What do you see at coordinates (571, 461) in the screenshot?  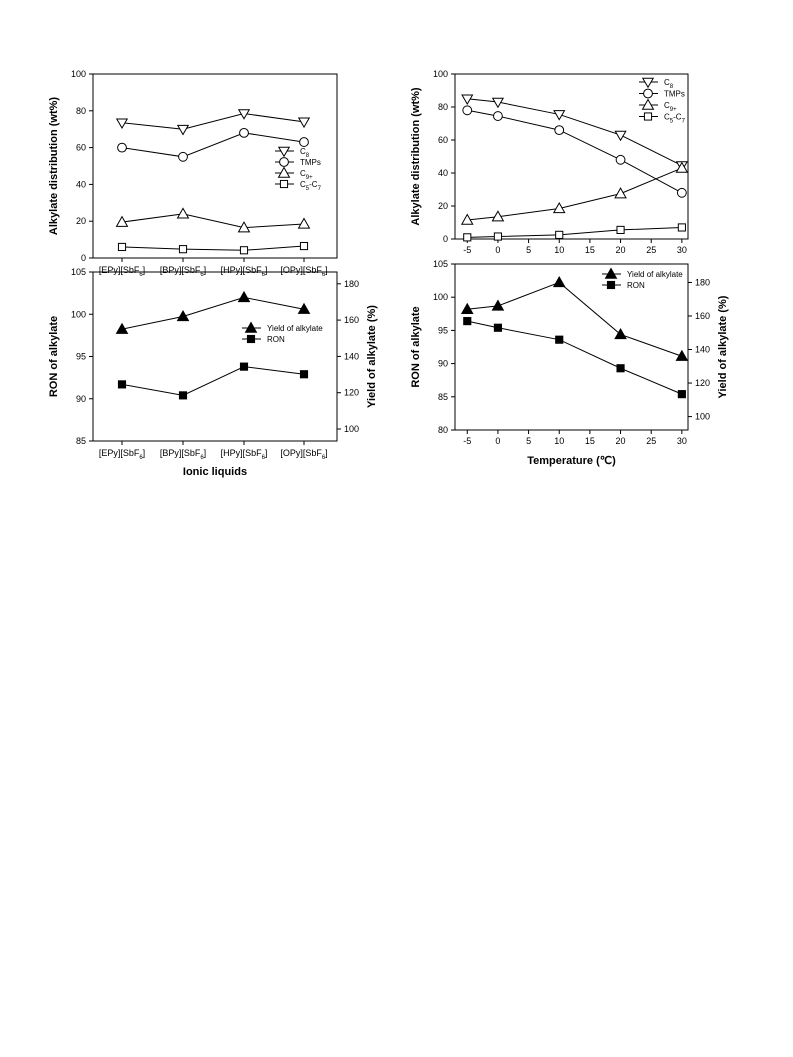 I see `x-axis-label: Temperature (℃)` at bounding box center [571, 461].